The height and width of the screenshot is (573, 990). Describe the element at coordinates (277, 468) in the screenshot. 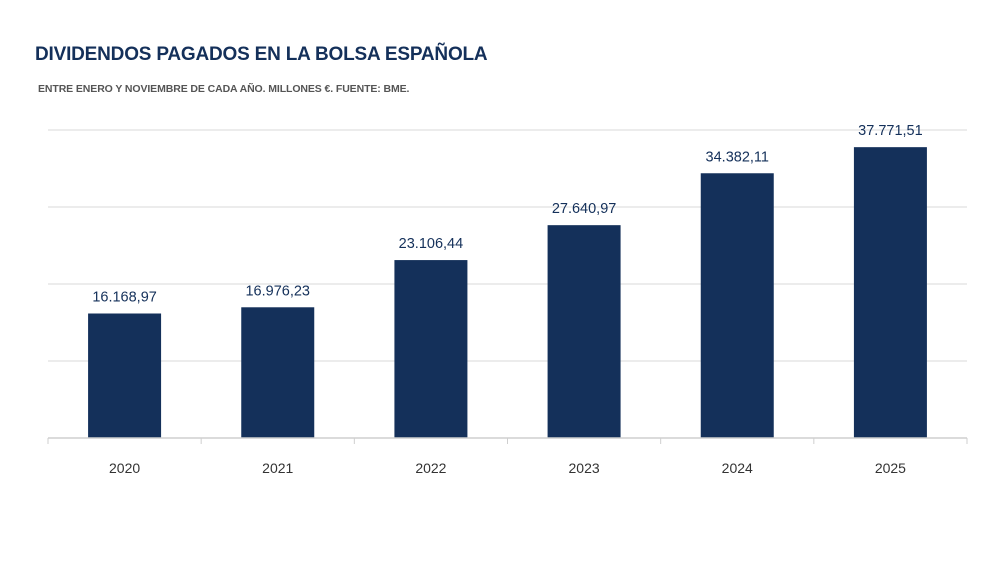

I see `x-tick-label-2021: 2021` at that location.